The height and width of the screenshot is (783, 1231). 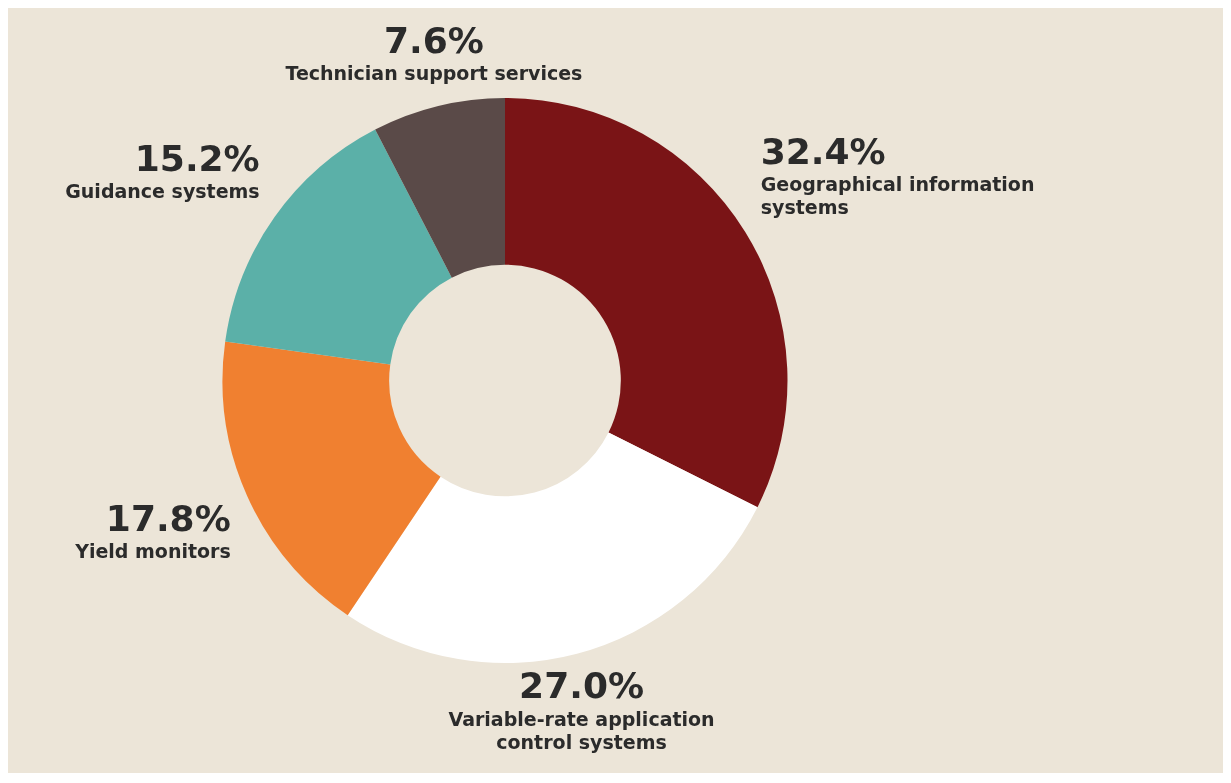 I want to click on data-label: 27.0%, so click(x=582, y=686).